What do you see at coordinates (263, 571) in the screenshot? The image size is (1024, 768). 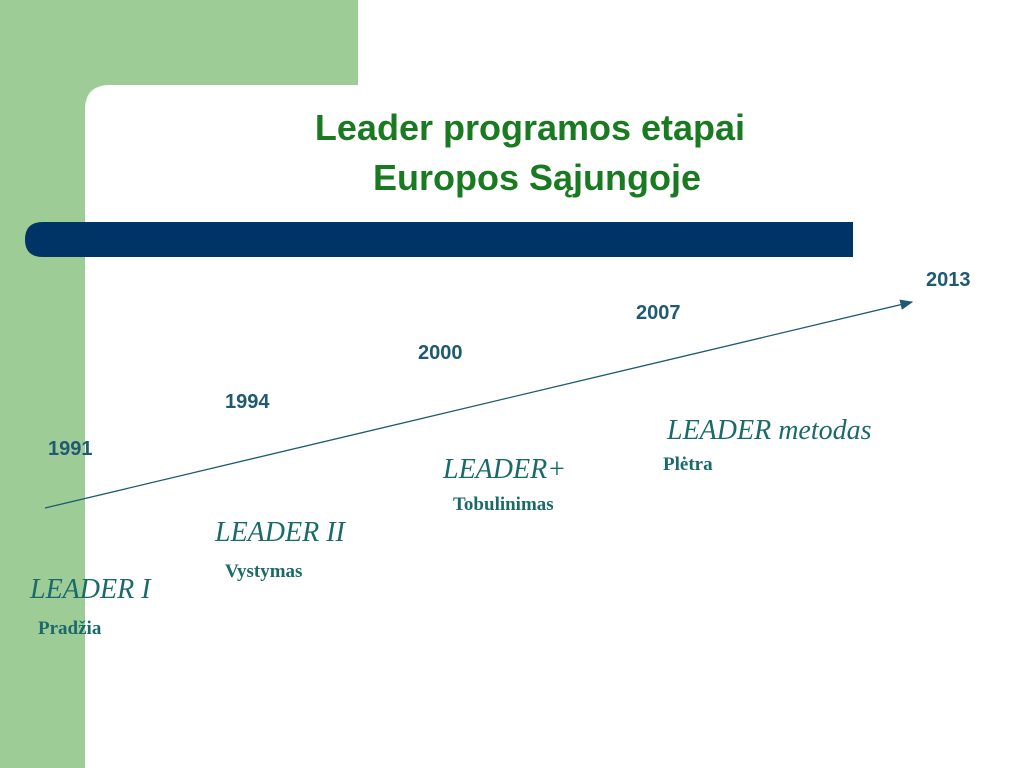 I see `stage-label: Vystymas` at bounding box center [263, 571].